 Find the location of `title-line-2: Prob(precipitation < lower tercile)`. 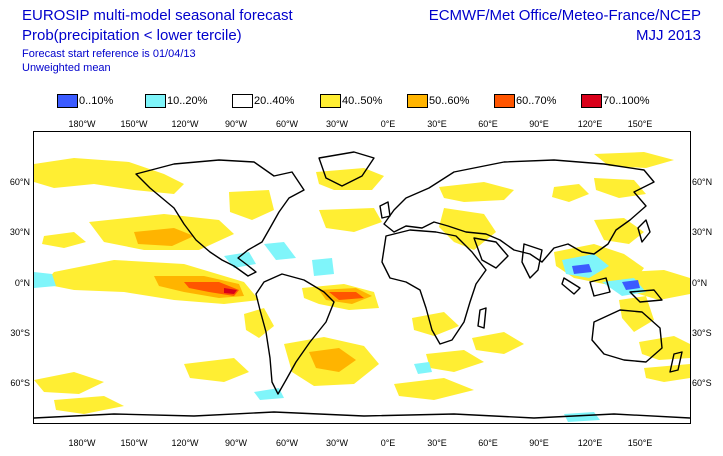

title-line-2: Prob(precipitation < lower tercile) is located at coordinates (132, 35).